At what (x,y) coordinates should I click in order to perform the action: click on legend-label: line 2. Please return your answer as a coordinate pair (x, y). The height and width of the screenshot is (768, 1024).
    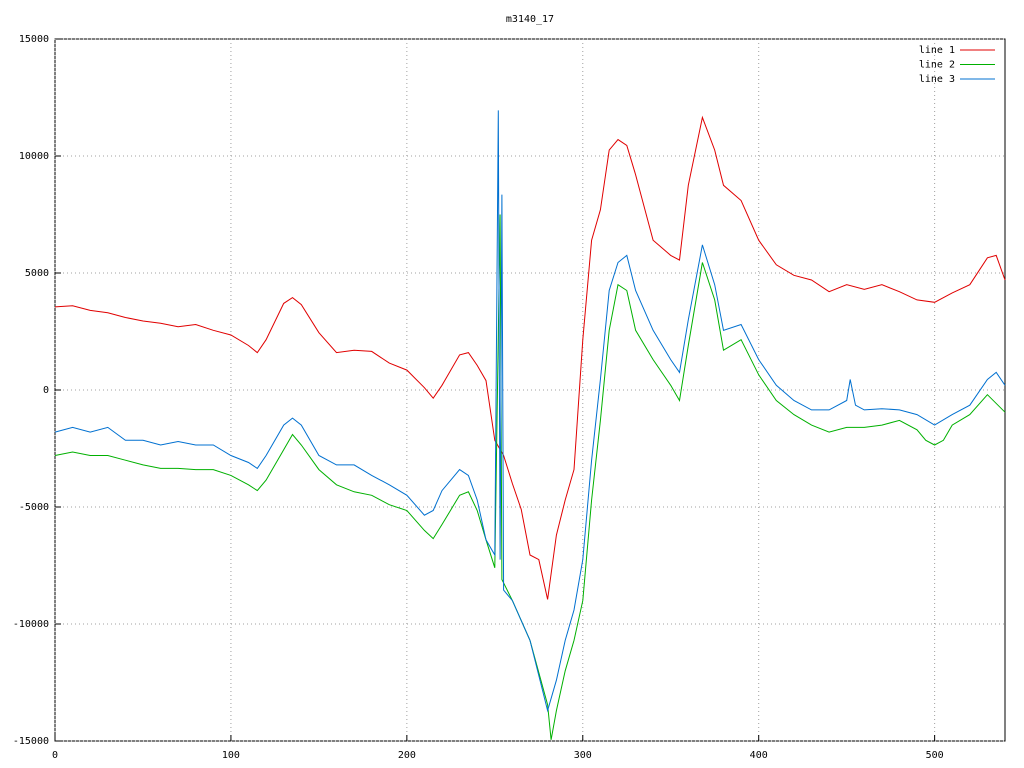
    Looking at the image, I should click on (937, 65).